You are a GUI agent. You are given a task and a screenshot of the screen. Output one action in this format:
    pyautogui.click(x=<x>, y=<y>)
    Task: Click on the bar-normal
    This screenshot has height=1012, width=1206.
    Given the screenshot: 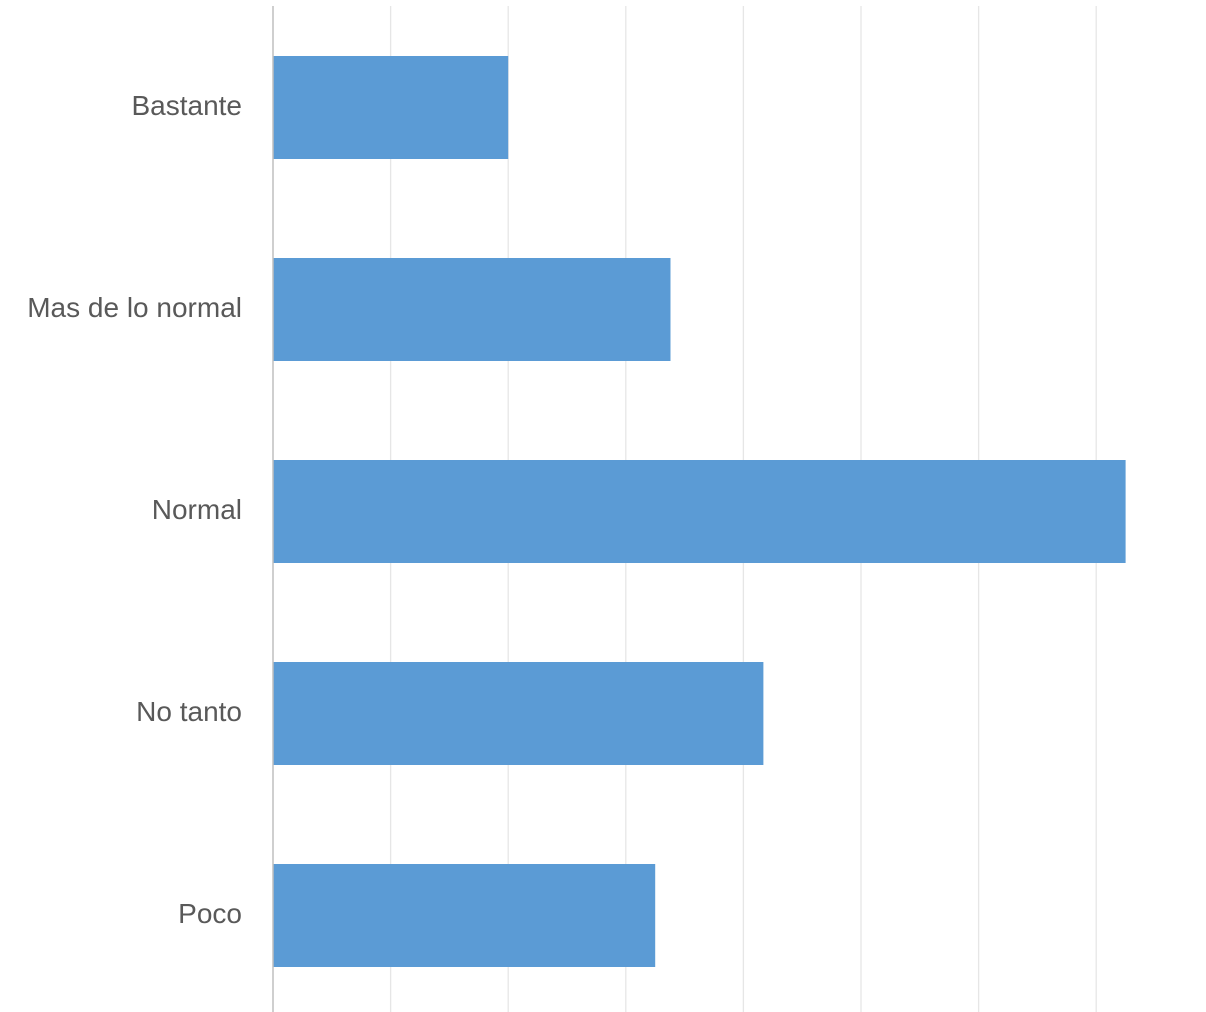 What is the action you would take?
    pyautogui.click(x=699, y=511)
    